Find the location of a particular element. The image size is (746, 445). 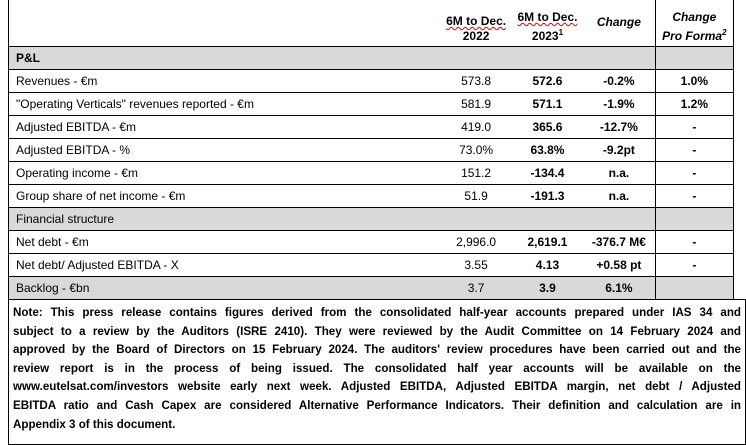

value-change-pro-forma: 1.2% is located at coordinates (694, 104).